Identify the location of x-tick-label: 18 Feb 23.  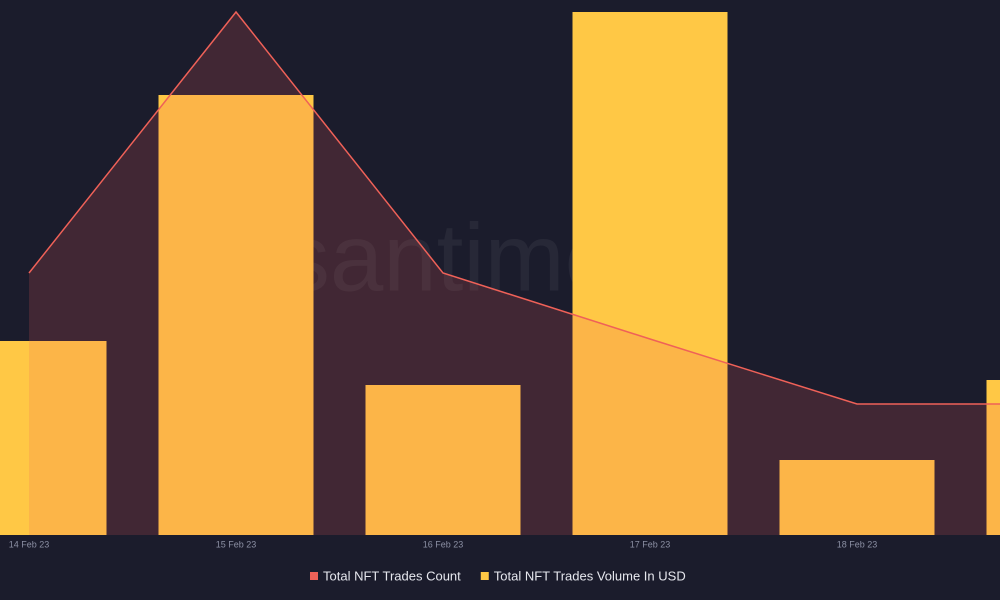
(857, 544).